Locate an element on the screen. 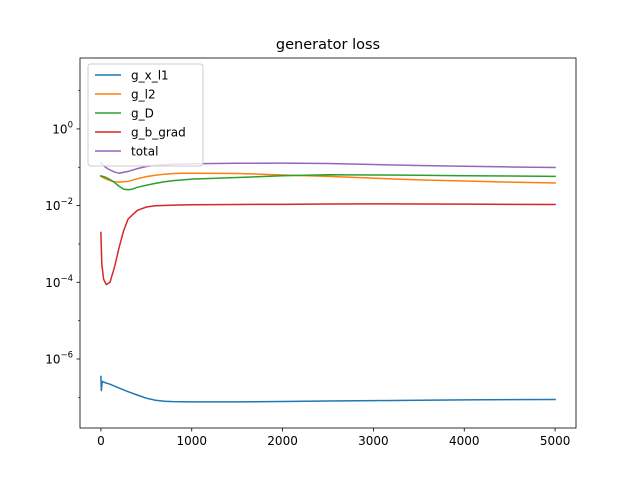  legend-label-g_D: g_D is located at coordinates (142, 114).